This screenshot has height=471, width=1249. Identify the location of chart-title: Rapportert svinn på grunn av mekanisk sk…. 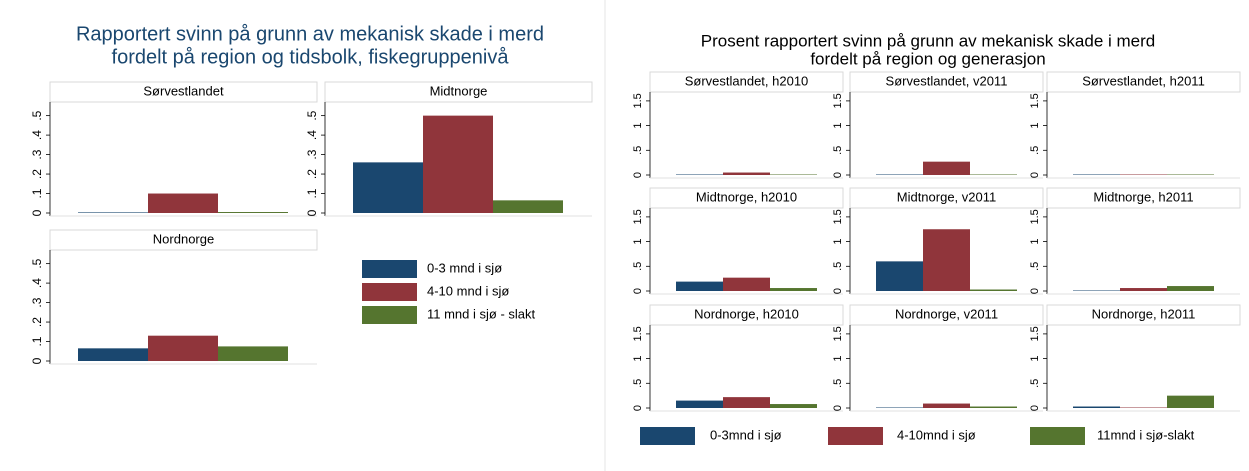
(310, 34).